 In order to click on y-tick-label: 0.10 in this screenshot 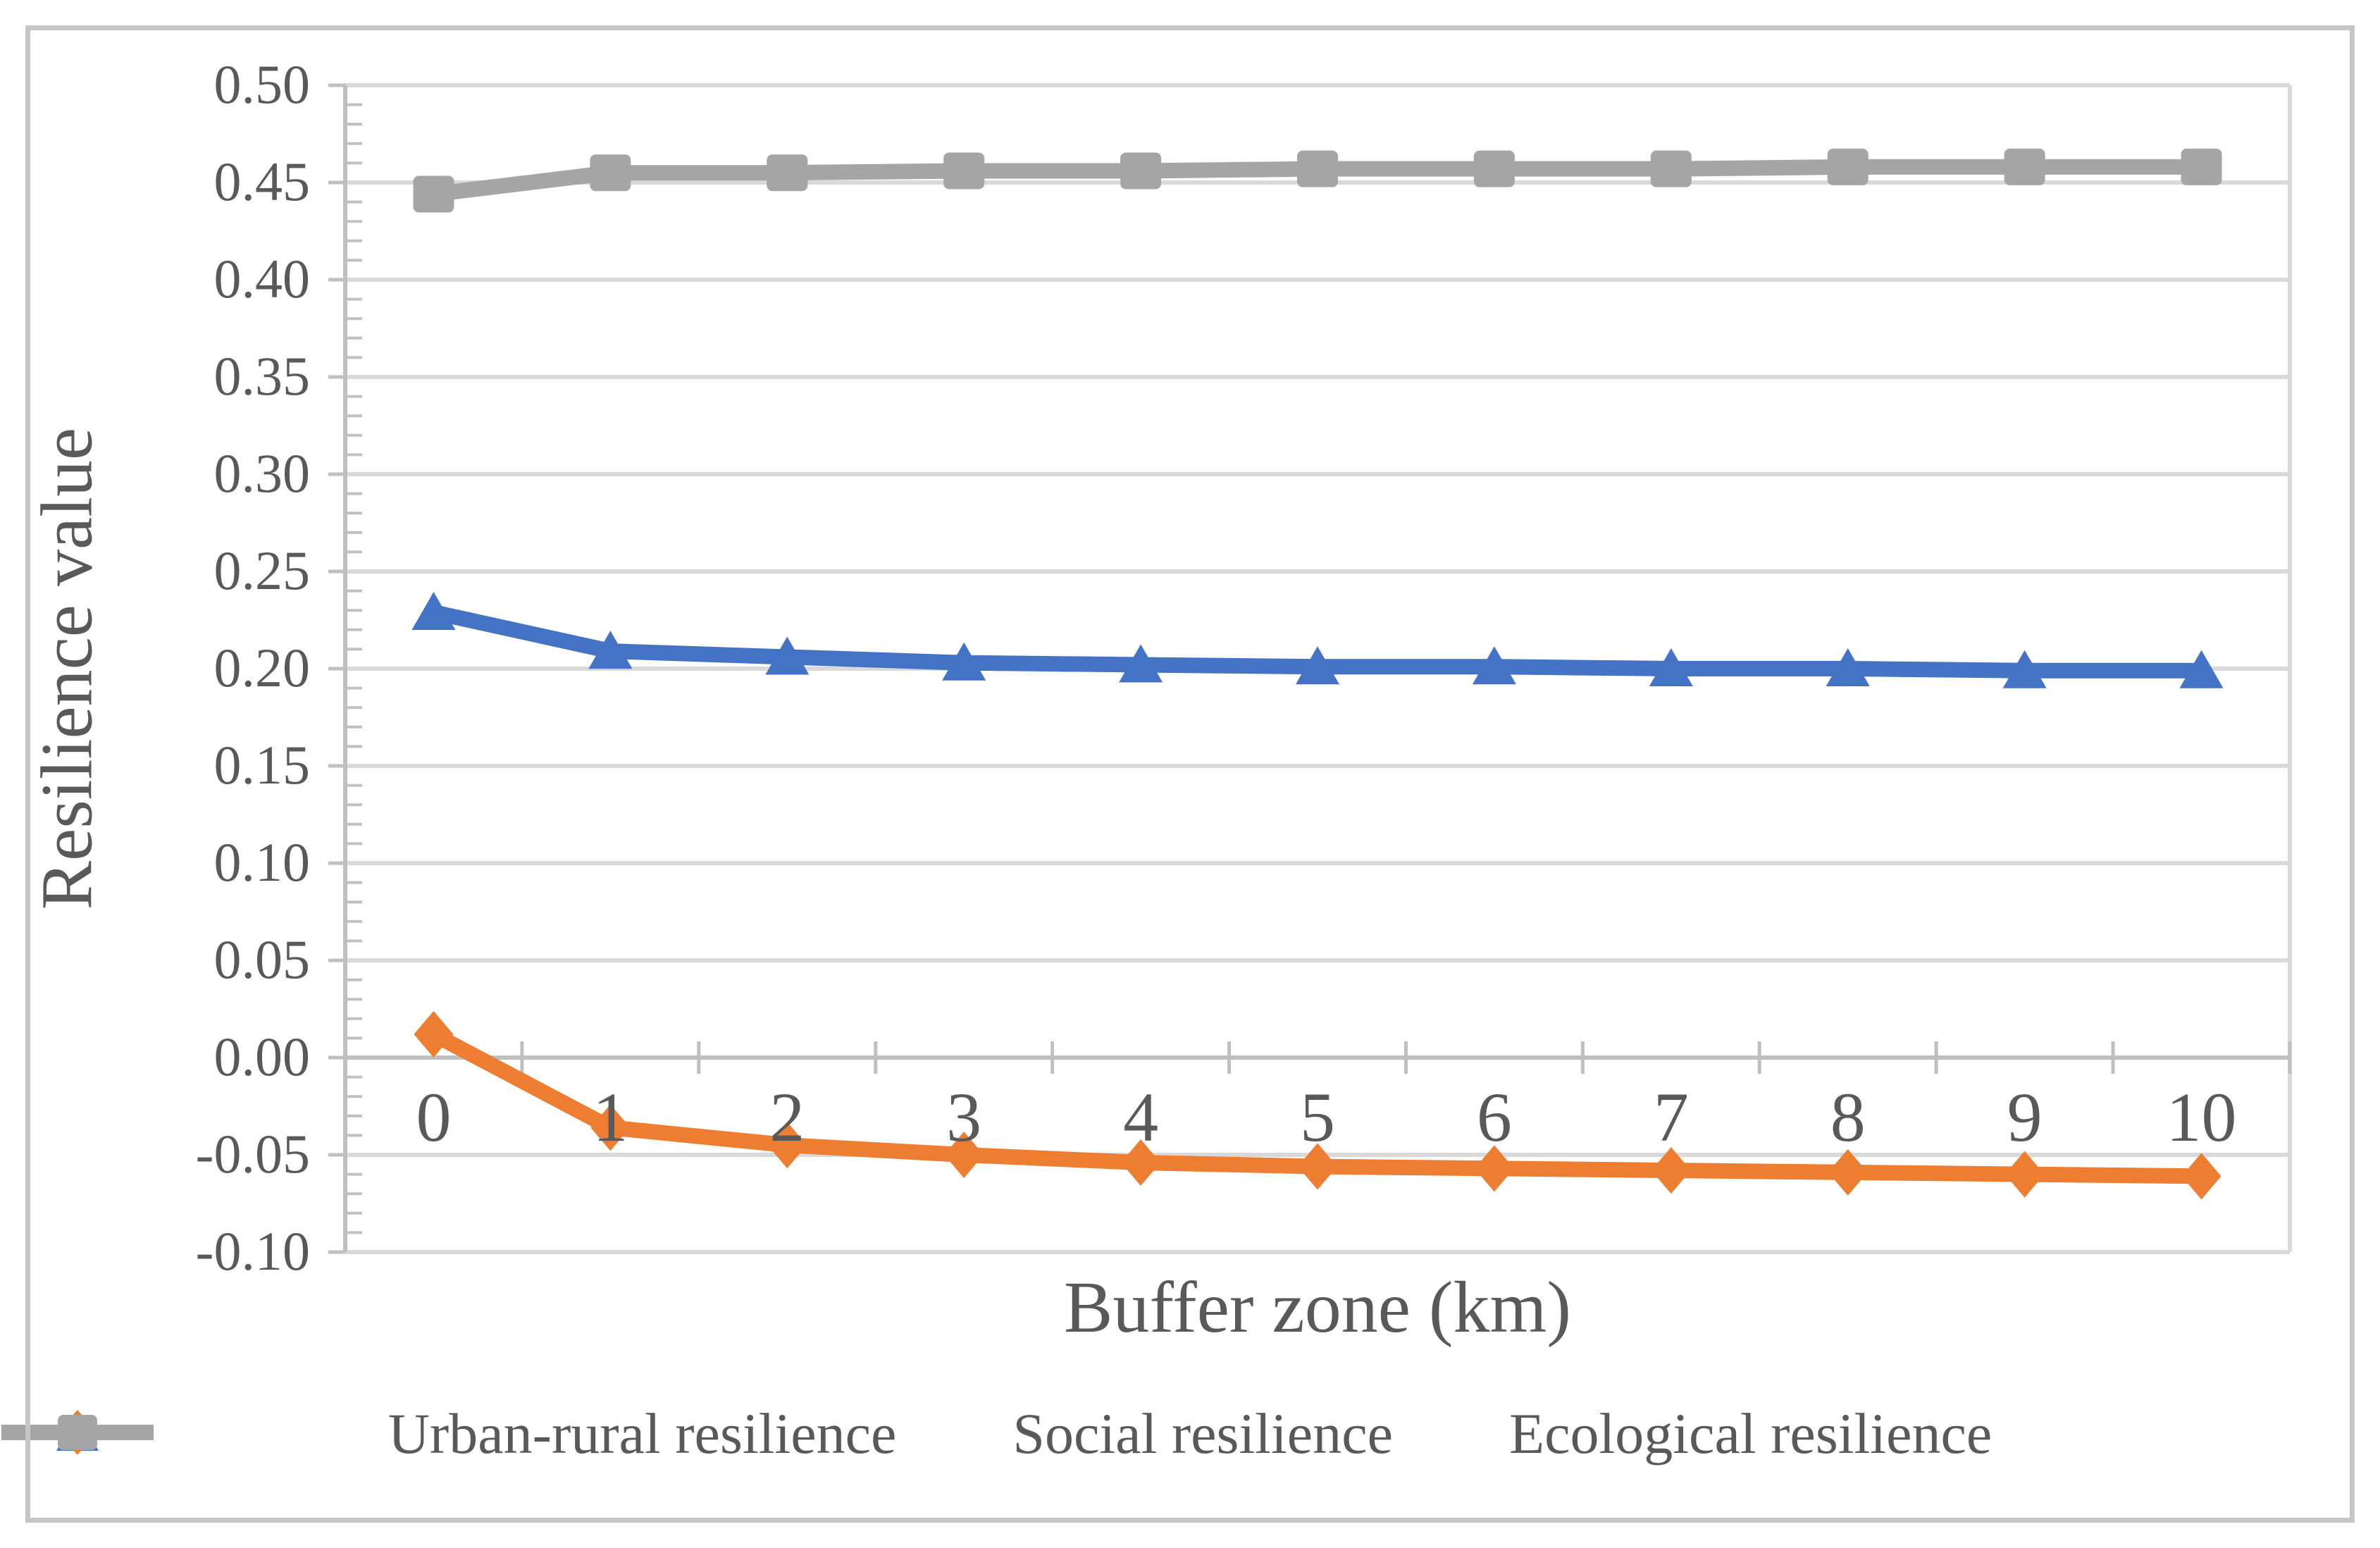, I will do `click(262, 862)`.